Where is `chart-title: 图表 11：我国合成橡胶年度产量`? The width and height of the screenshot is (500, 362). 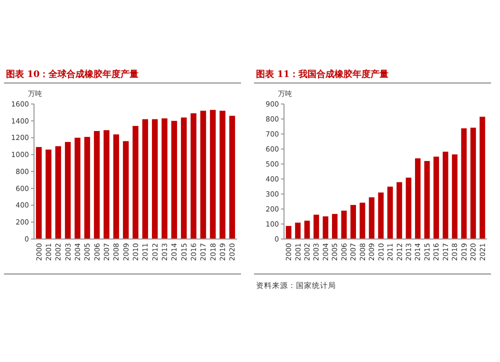
chart-title: 图表 11：我国合成橡胶年度产量 is located at coordinates (322, 74).